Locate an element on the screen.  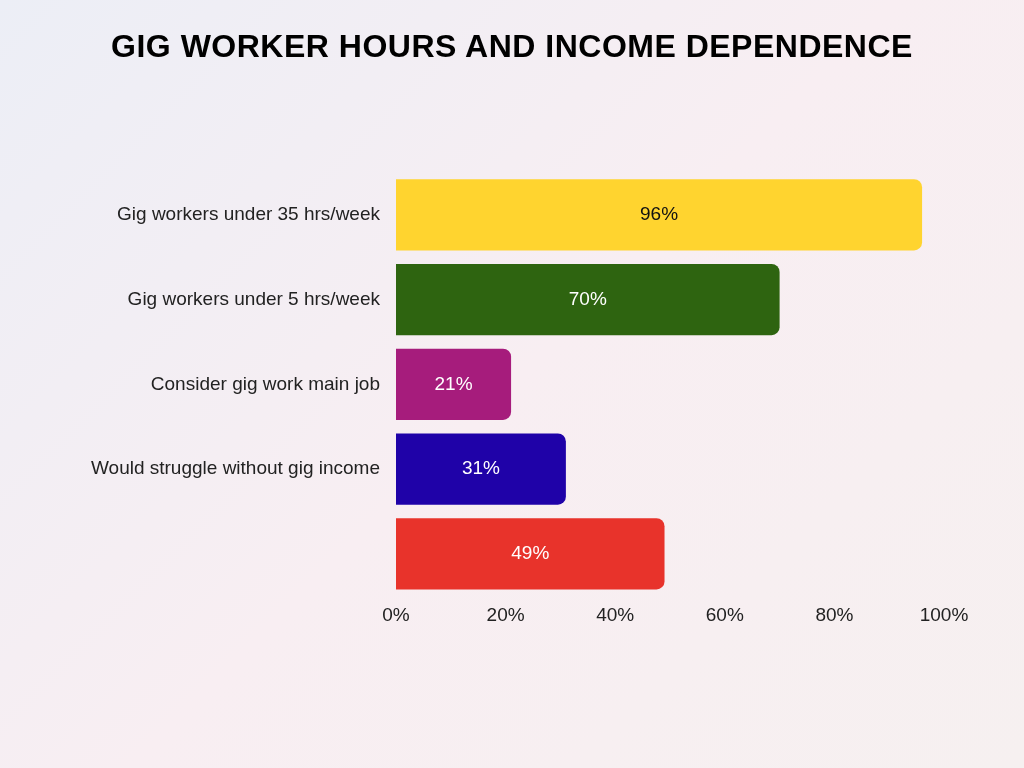
data-label: 49% is located at coordinates (530, 553).